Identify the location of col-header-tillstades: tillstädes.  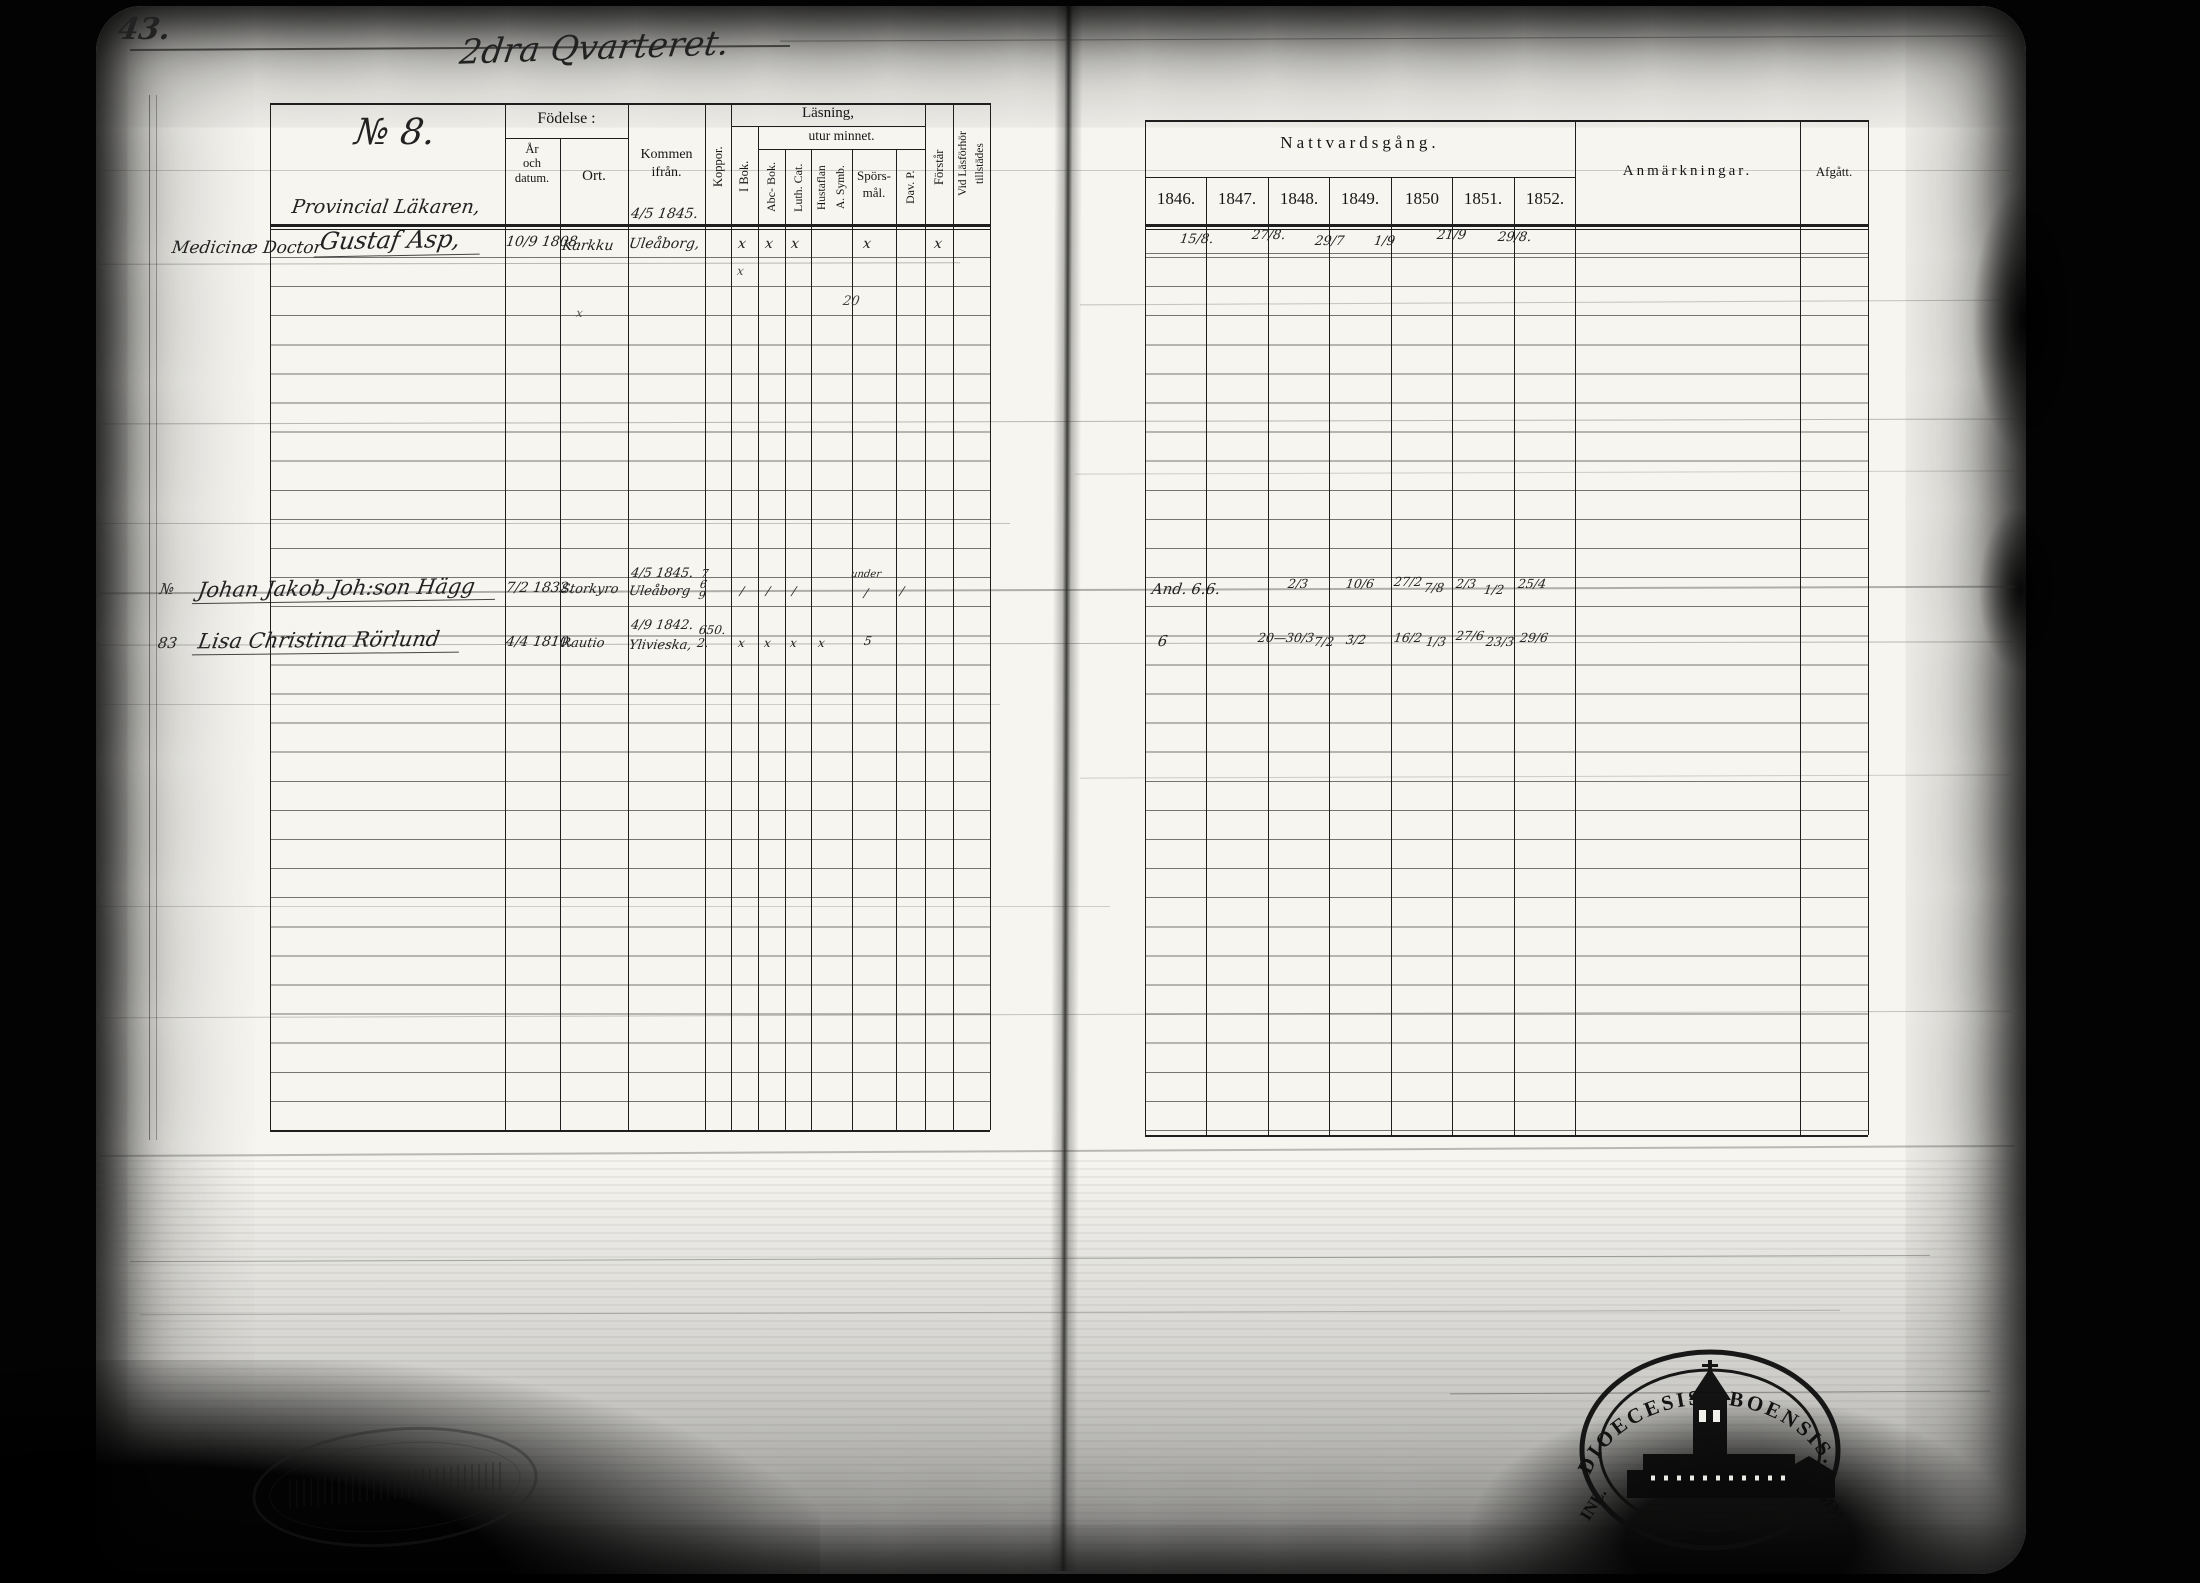
(980, 164).